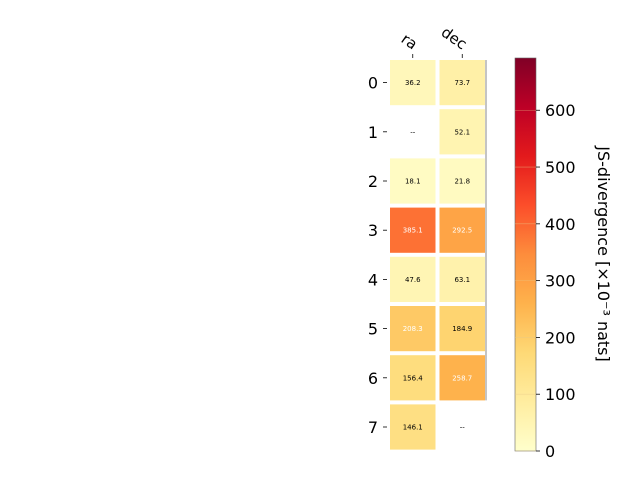 The height and width of the screenshot is (480, 640). What do you see at coordinates (373, 378) in the screenshot?
I see `row-label: 6` at bounding box center [373, 378].